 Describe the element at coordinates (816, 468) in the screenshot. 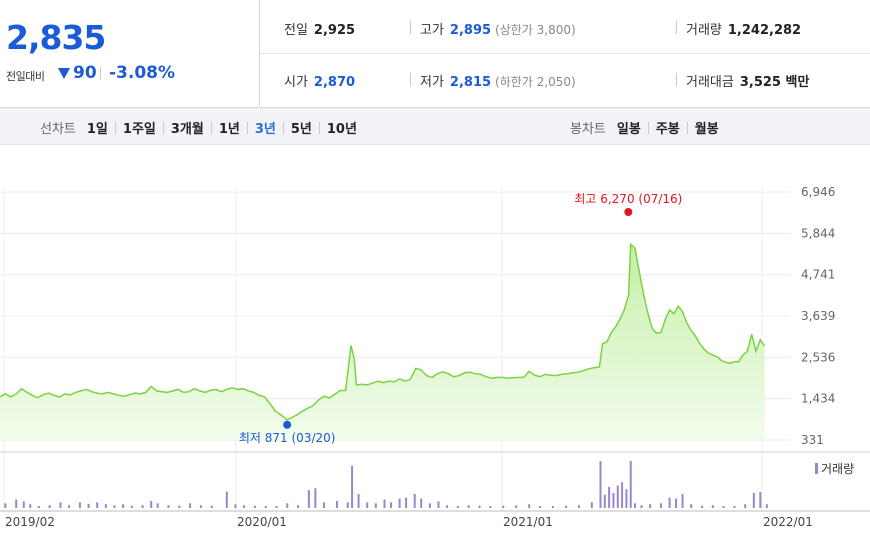

I see `volume-legend-swatch` at that location.